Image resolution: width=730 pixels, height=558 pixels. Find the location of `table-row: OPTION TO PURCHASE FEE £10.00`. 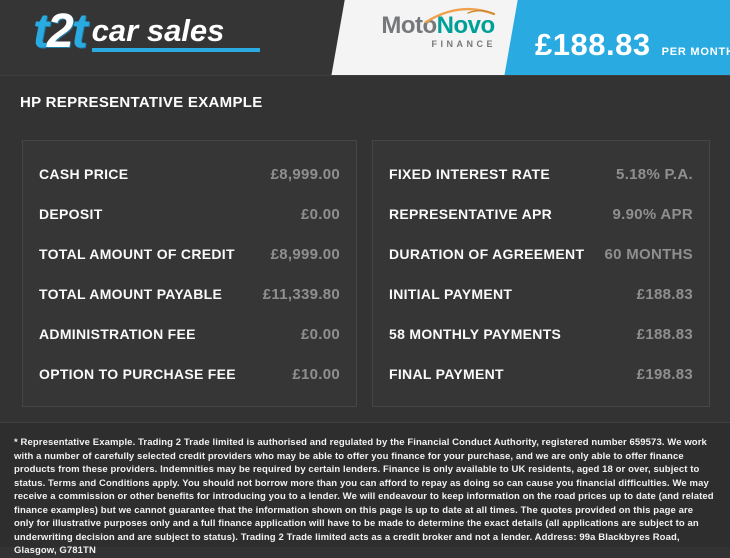

table-row: OPTION TO PURCHASE FEE £10.00 is located at coordinates (189, 374).